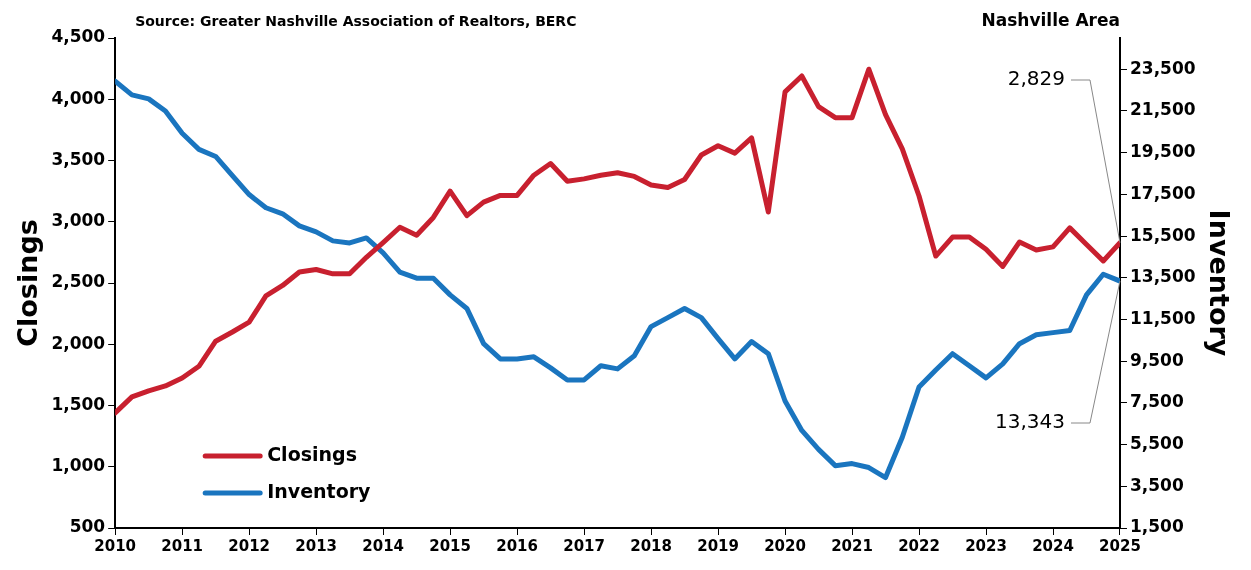  I want to click on y-tick-label: 2,000, so click(78, 342).